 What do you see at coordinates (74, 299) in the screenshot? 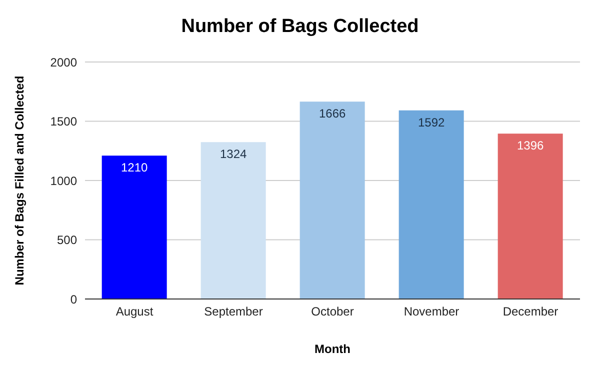
I see `y-tick-label: 0` at bounding box center [74, 299].